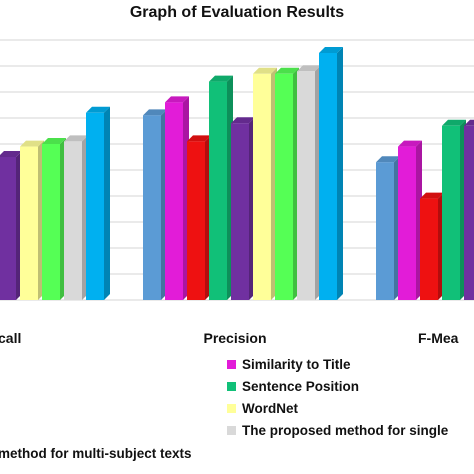 The width and height of the screenshot is (474, 474). I want to click on legend-swatch-sentence-position, so click(231, 386).